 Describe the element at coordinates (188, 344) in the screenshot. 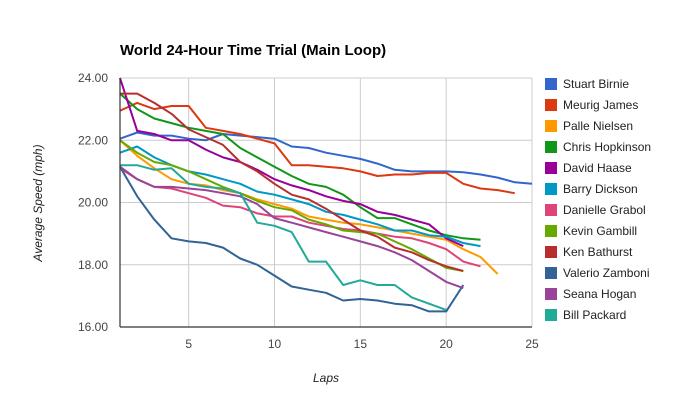

I see `x-tick-label: 5` at that location.